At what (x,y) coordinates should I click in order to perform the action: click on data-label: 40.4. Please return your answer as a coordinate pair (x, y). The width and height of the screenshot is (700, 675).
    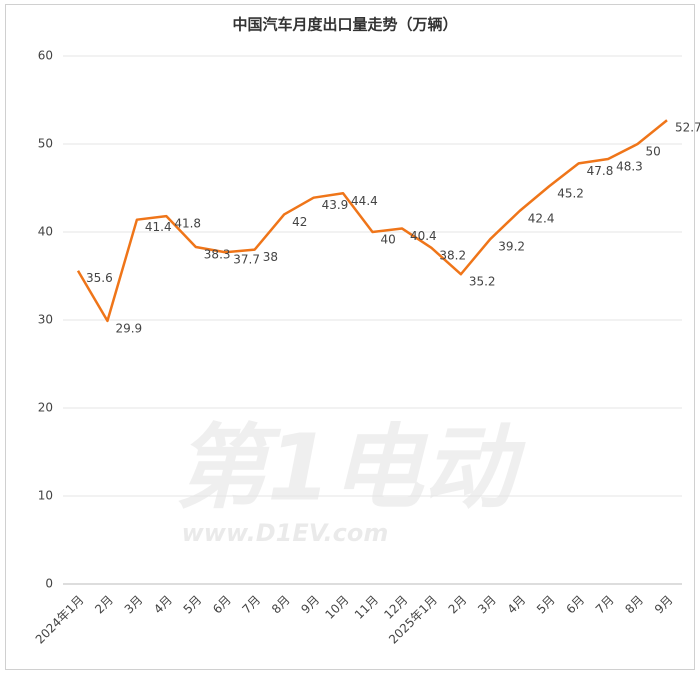
    Looking at the image, I should click on (423, 236).